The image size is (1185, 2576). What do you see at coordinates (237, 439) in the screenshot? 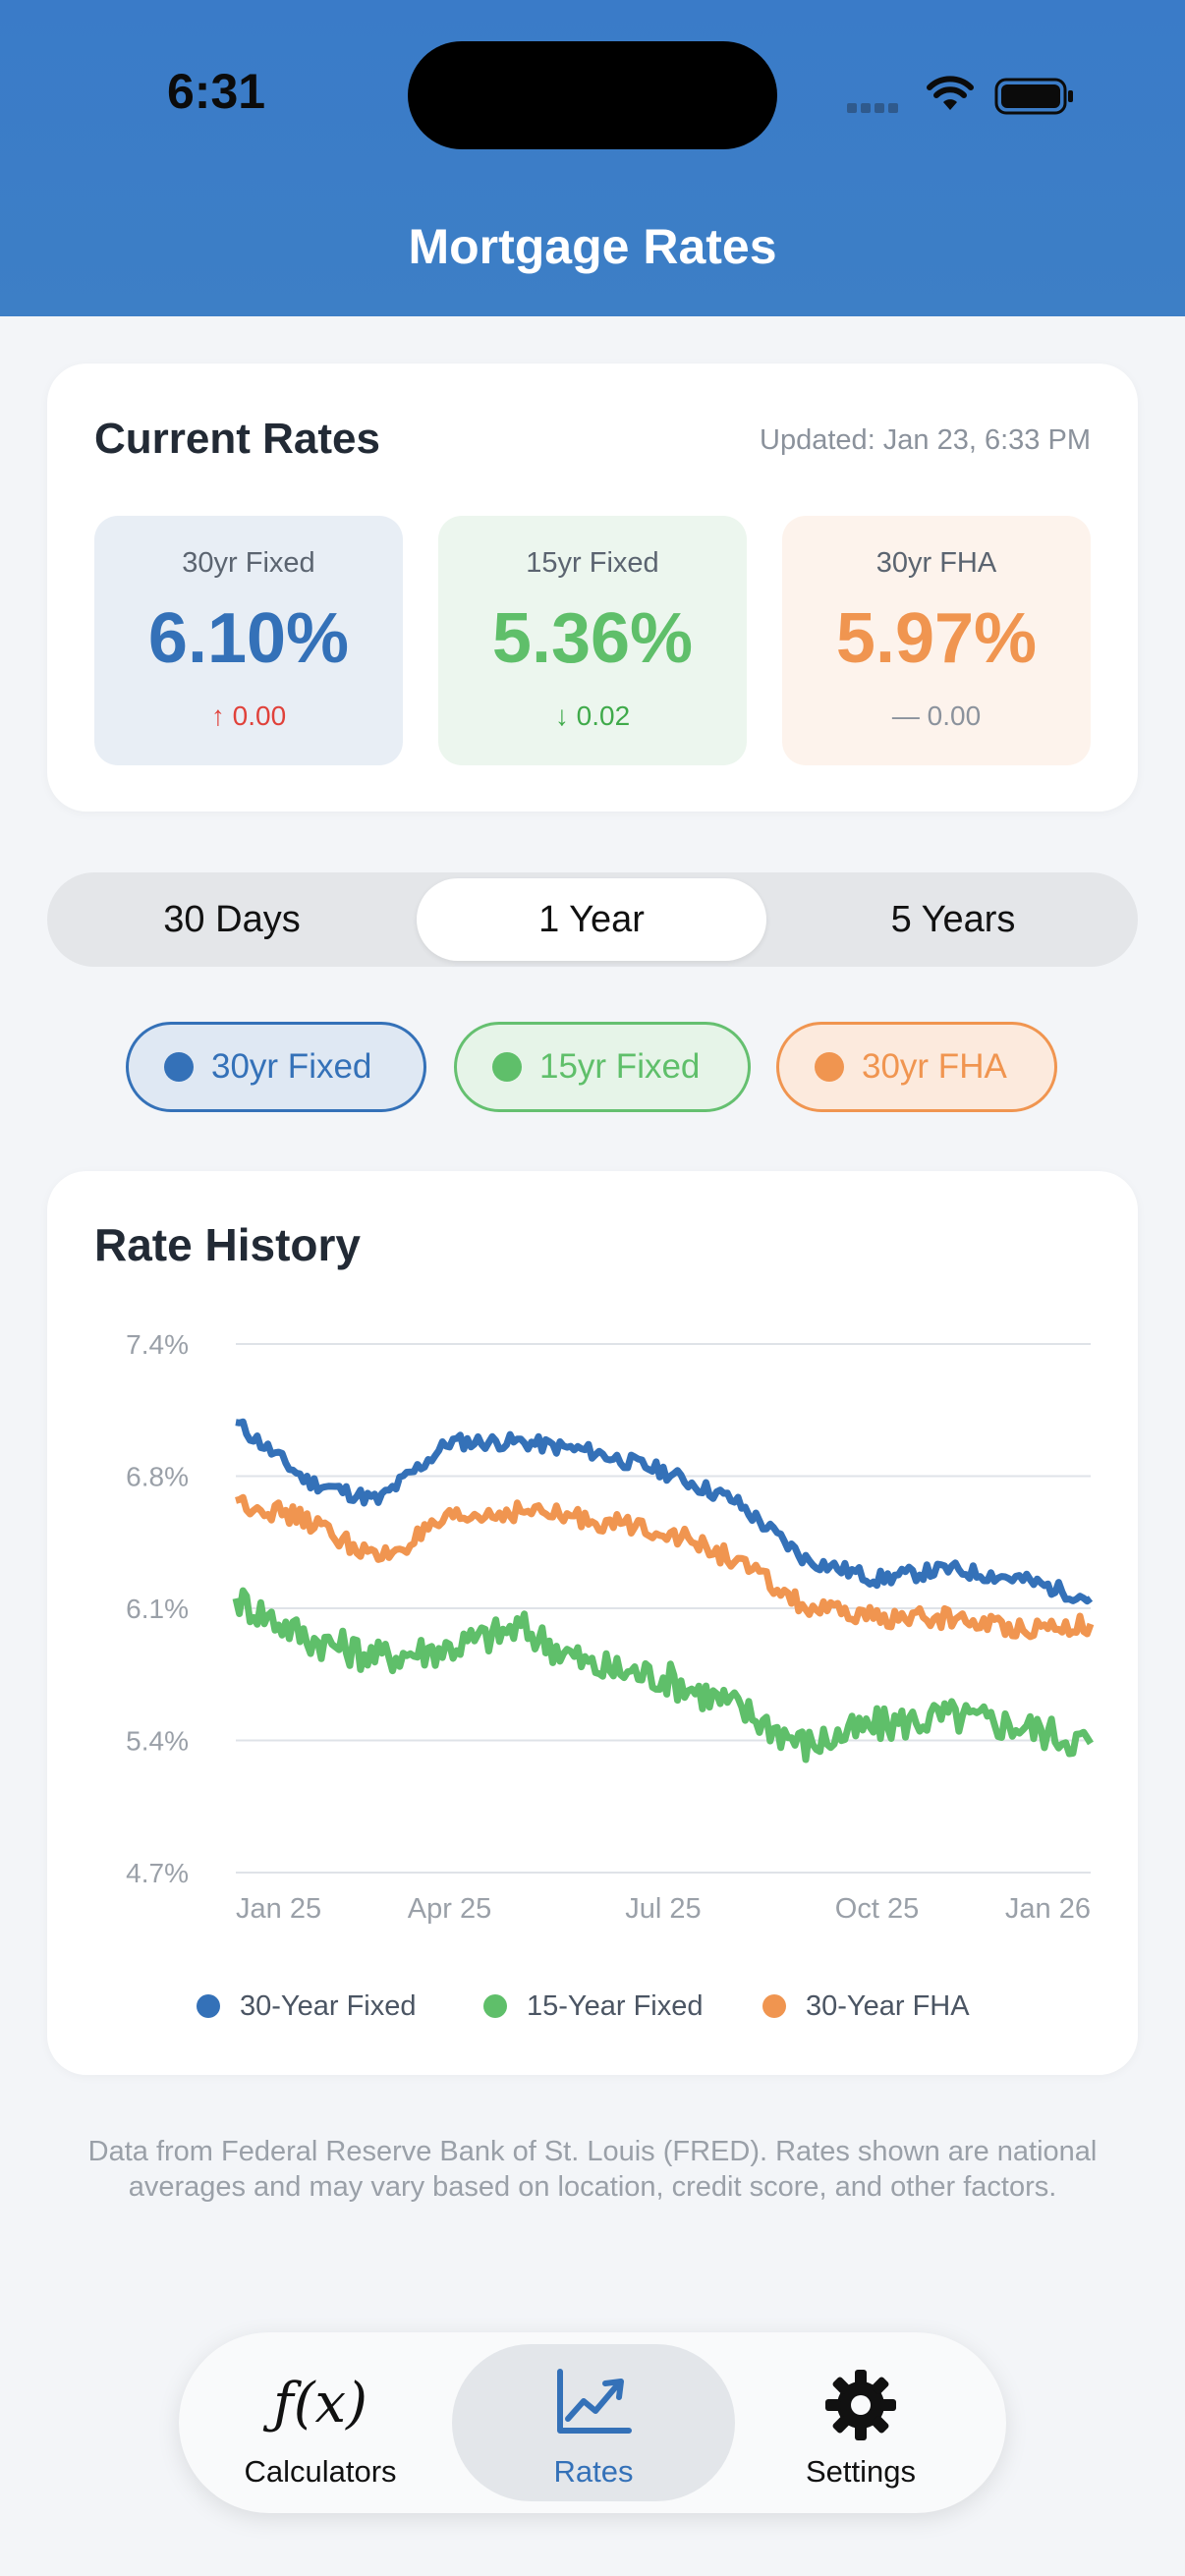
I see `current-rates-title: Current Rates` at bounding box center [237, 439].